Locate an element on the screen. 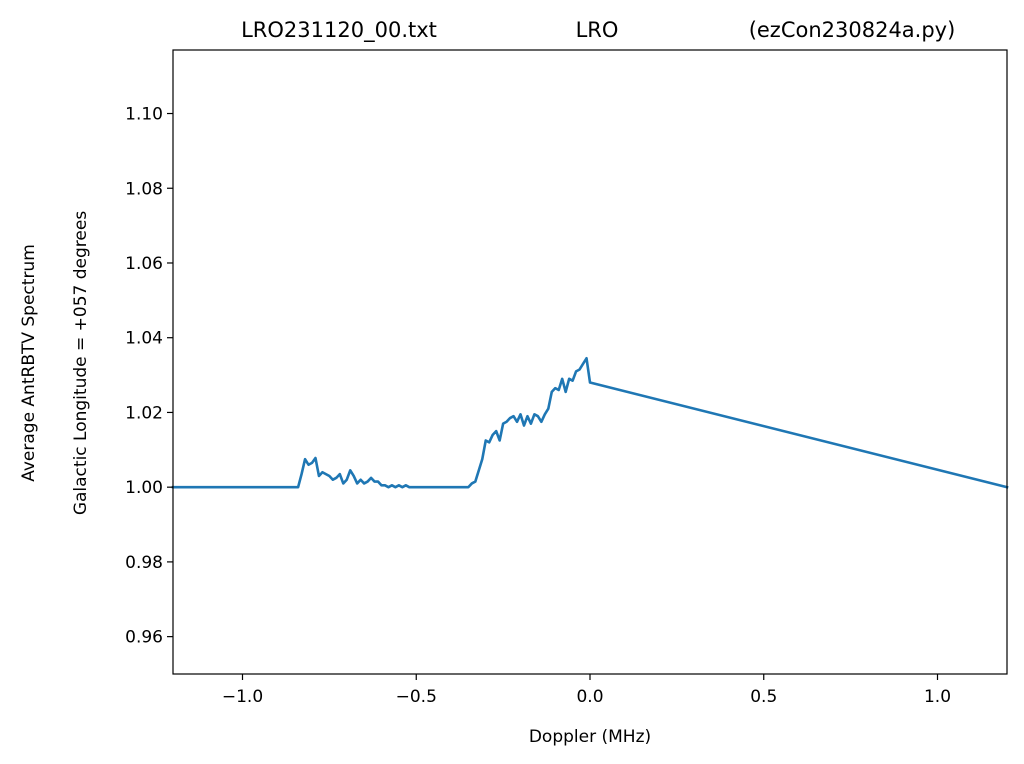 The height and width of the screenshot is (764, 1024). y-tick-label: 1.04 is located at coordinates (144, 339).